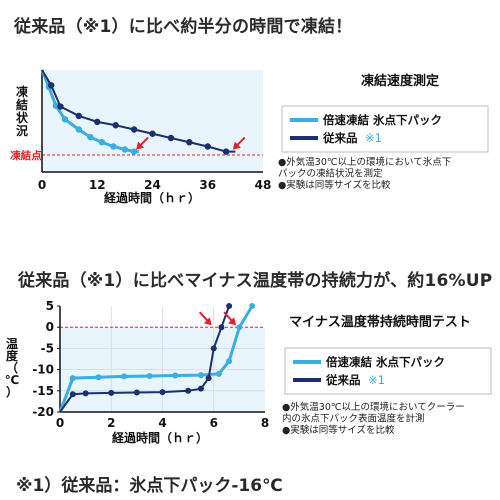 The image size is (500, 500). I want to click on x-tick-label-2: 0, so click(60, 423).